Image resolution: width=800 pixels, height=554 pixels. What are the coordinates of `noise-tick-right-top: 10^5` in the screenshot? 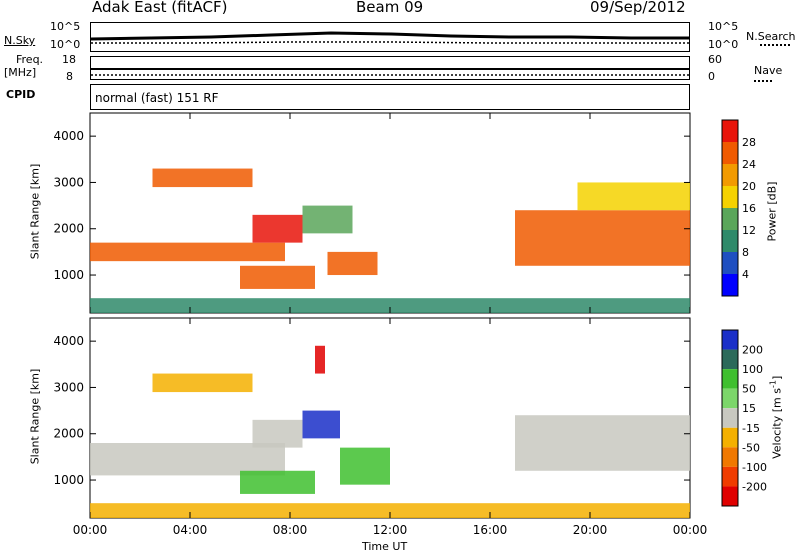 It's located at (723, 26).